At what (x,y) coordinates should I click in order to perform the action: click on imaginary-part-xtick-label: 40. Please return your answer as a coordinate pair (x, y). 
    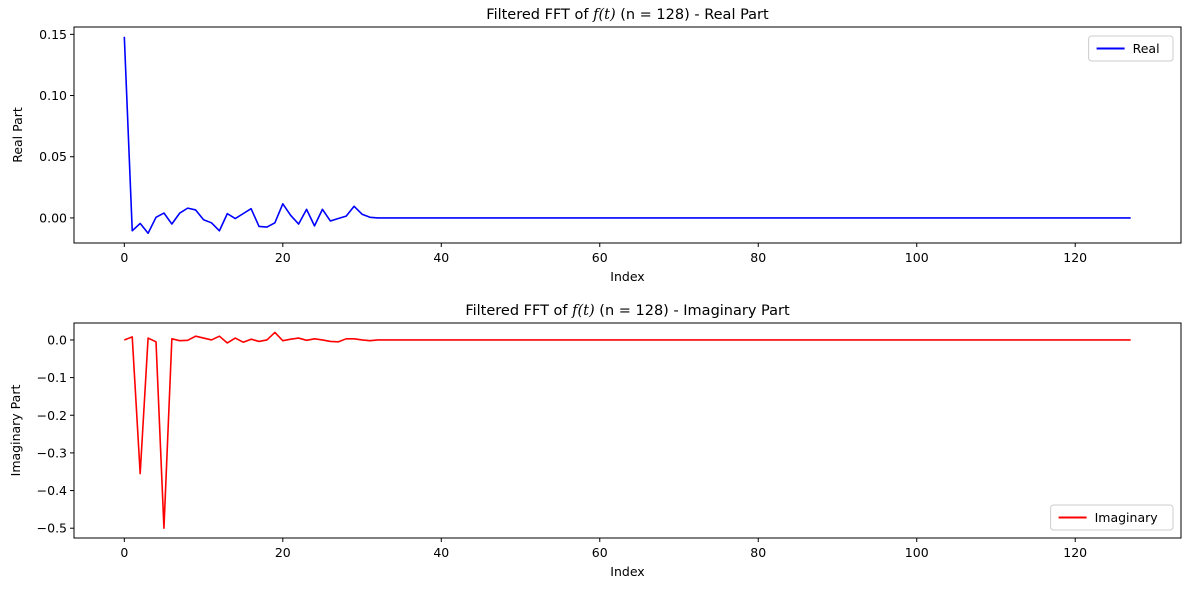
    Looking at the image, I should click on (441, 552).